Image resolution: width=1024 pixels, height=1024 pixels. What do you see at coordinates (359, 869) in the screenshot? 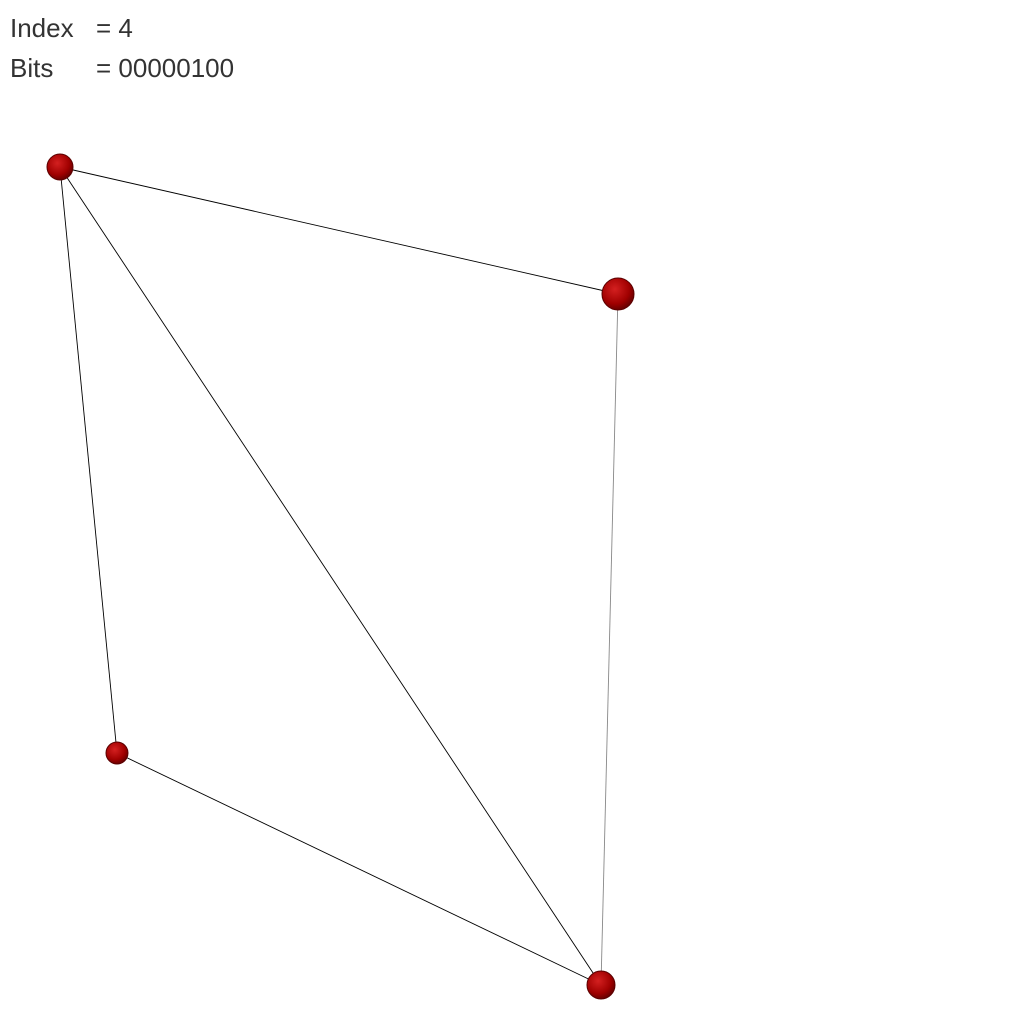
I see `edge-c-d` at bounding box center [359, 869].